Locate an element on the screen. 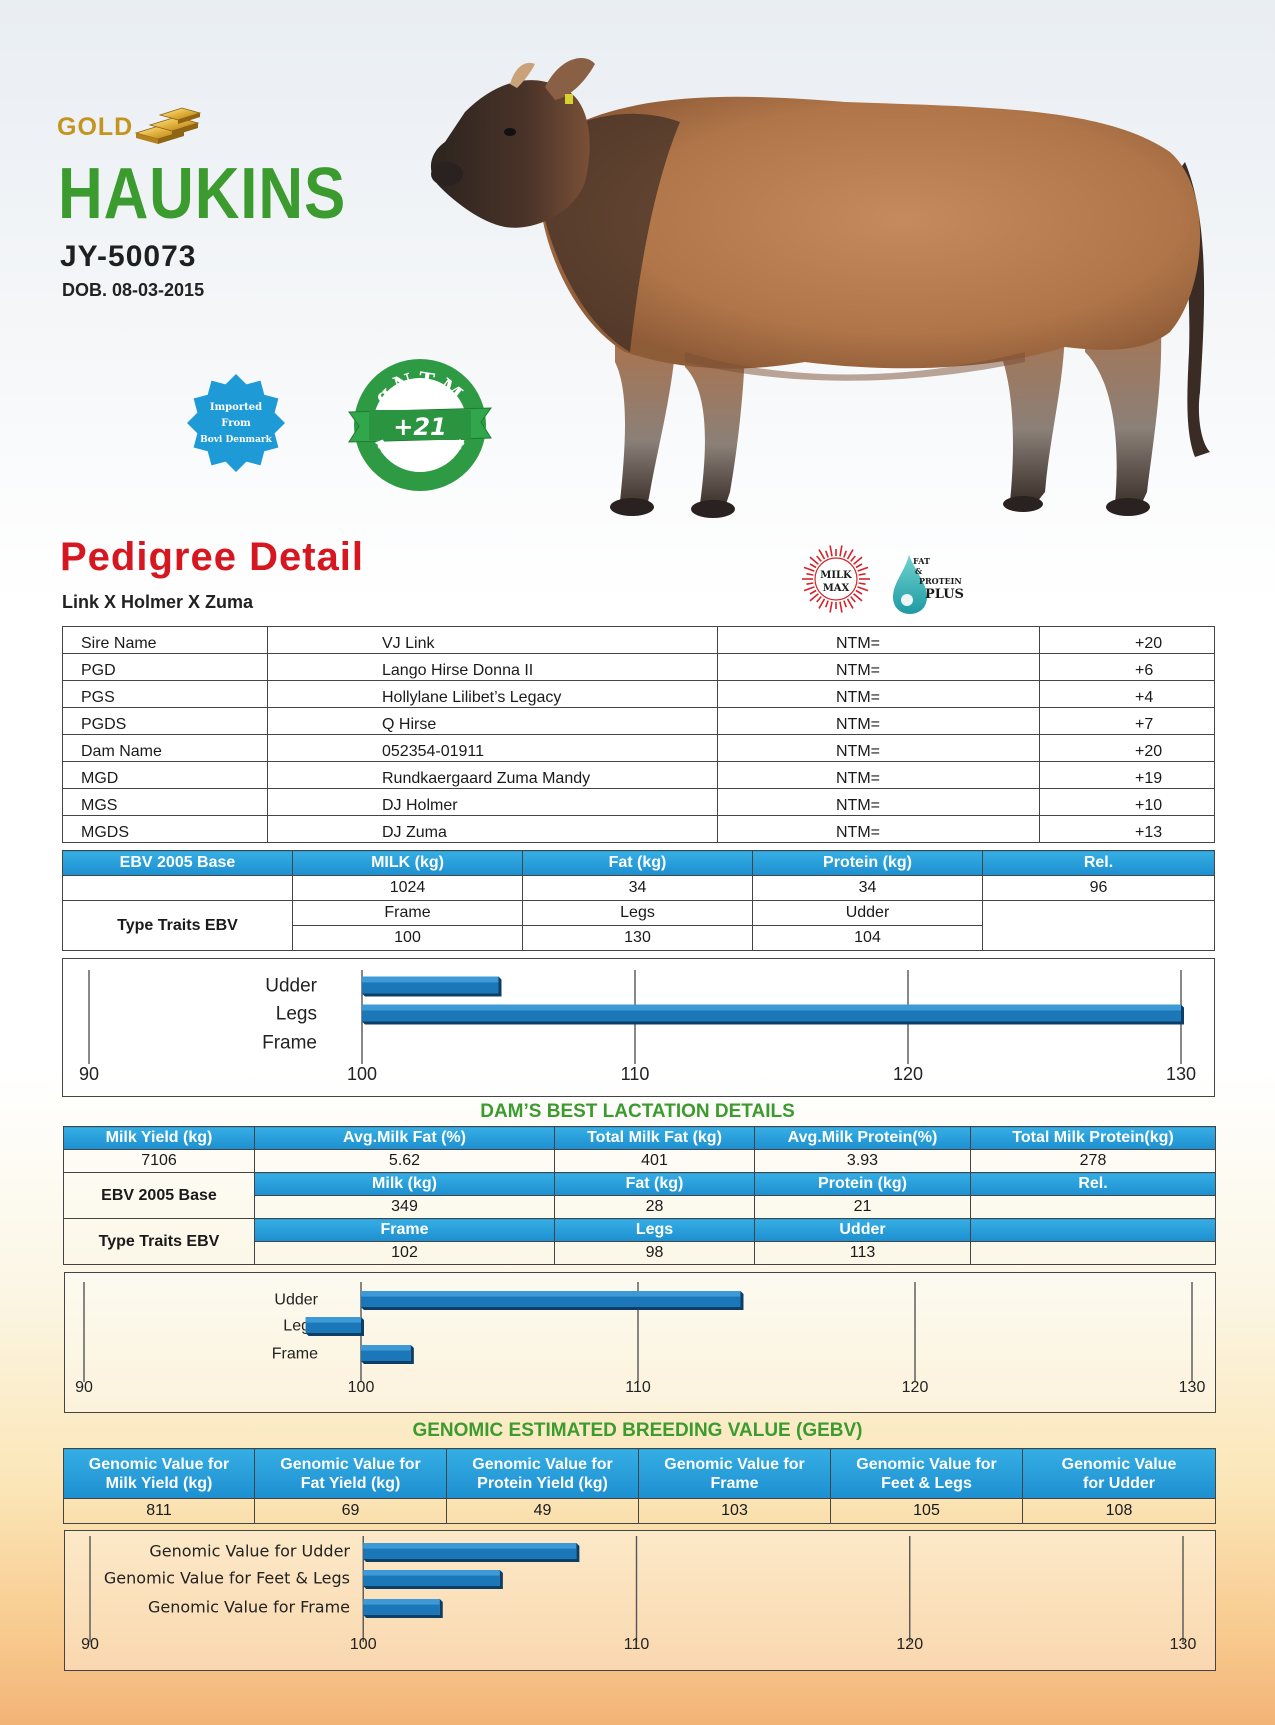 This screenshot has height=1725, width=1275. table-header: Total Milk Fat (kg) is located at coordinates (654, 1138).